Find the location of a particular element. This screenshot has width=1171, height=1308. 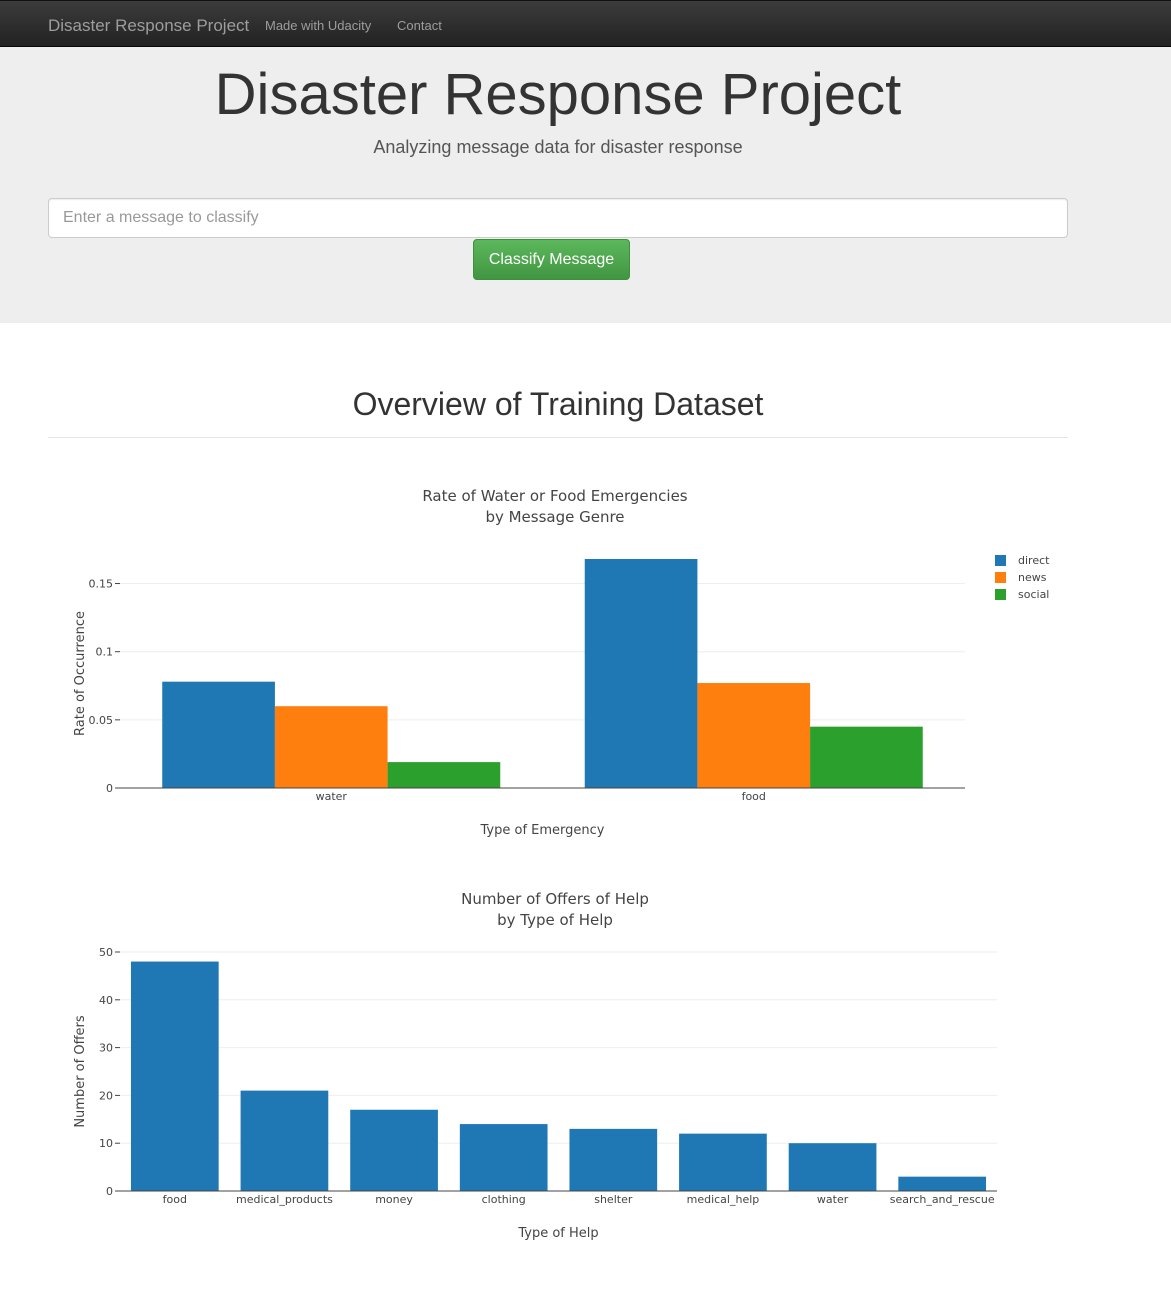

x-tick-label: clothing is located at coordinates (504, 1199).